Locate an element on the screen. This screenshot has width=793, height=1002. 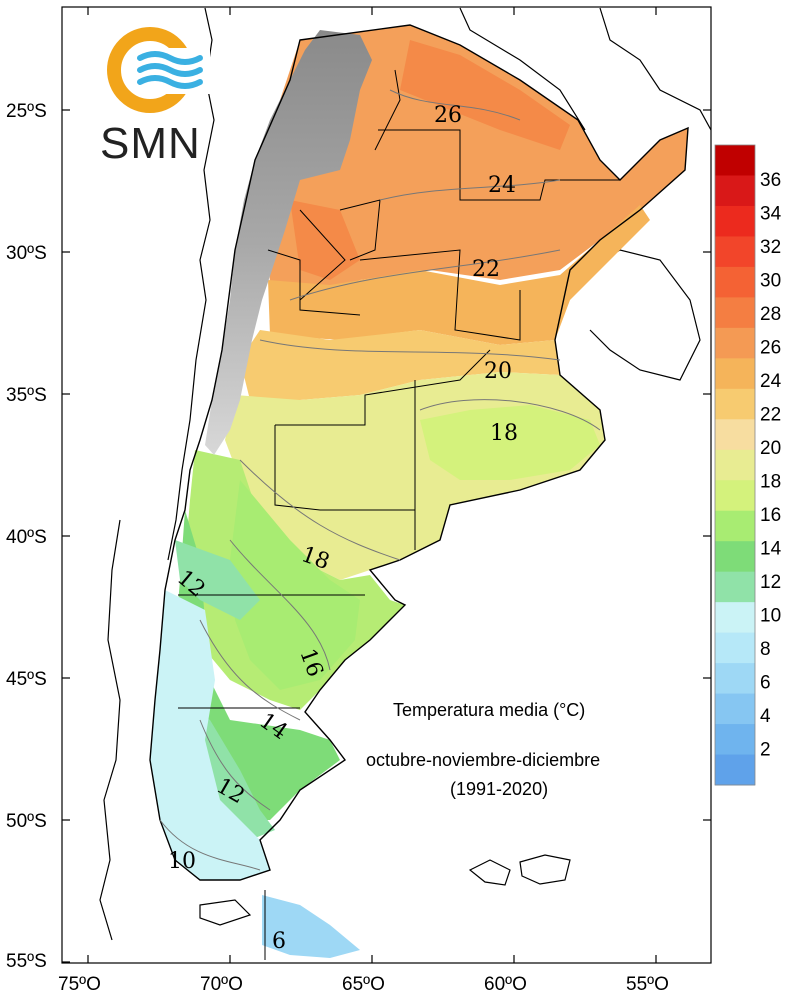
legend-label: 16 is located at coordinates (770, 515).